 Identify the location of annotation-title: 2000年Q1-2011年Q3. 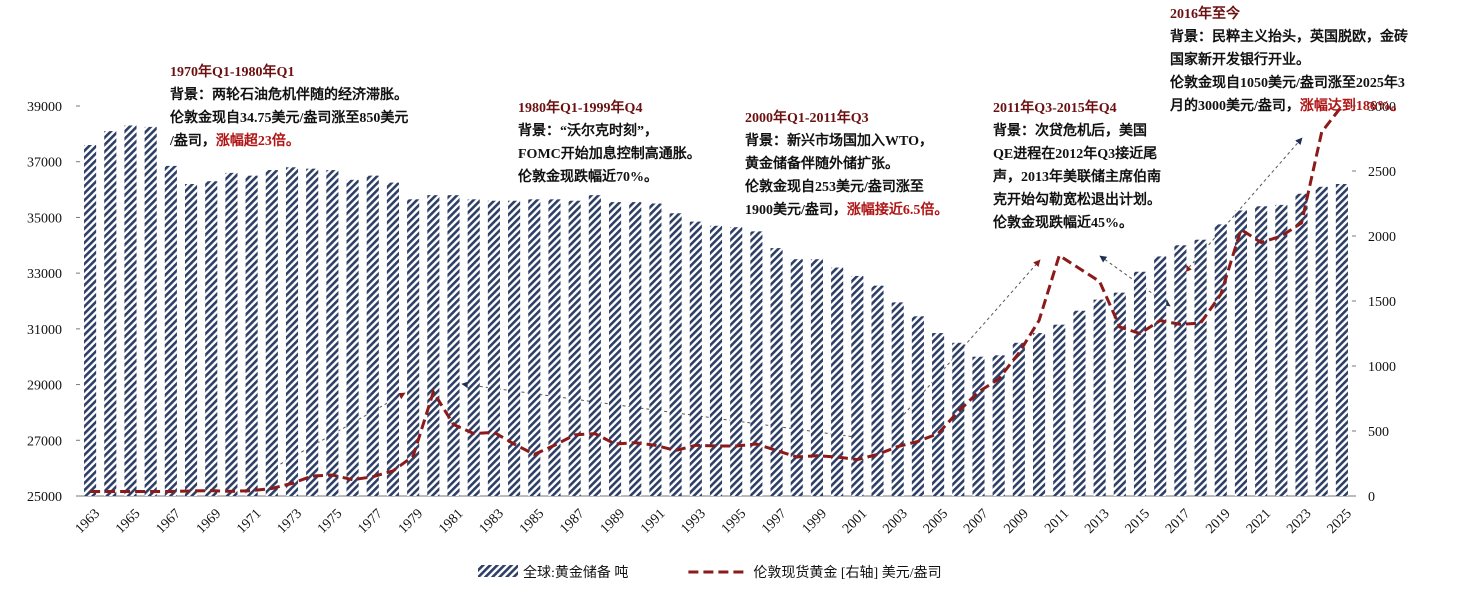
(807, 117).